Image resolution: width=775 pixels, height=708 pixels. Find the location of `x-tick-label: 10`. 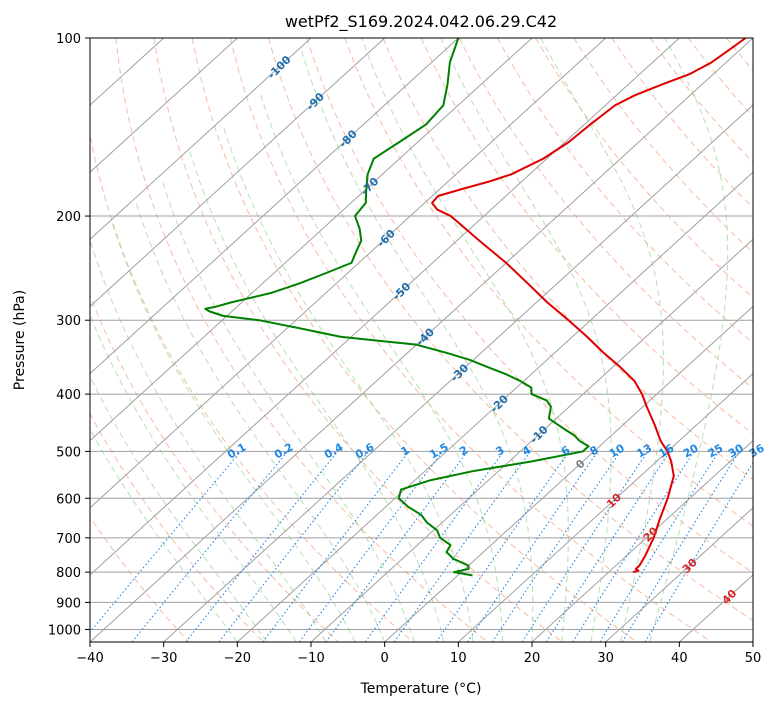

x-tick-label: 10 is located at coordinates (458, 658).